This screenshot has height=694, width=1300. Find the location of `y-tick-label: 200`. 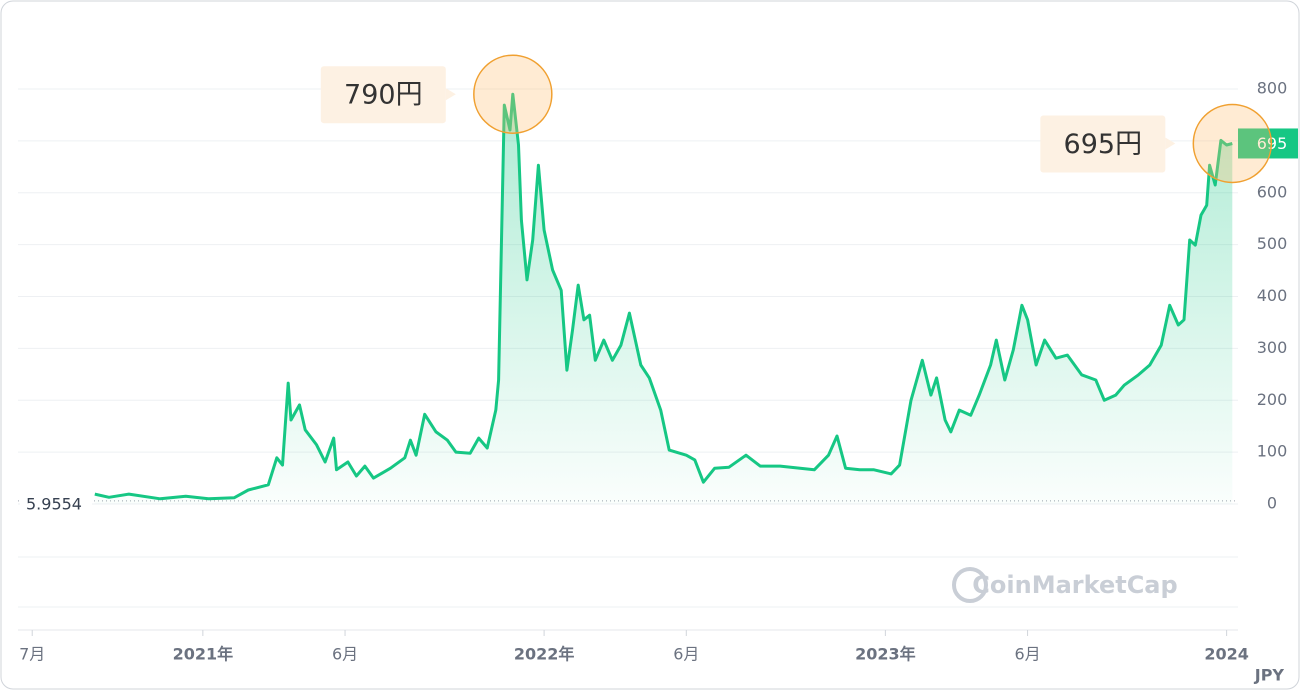

y-tick-label: 200 is located at coordinates (1272, 399).